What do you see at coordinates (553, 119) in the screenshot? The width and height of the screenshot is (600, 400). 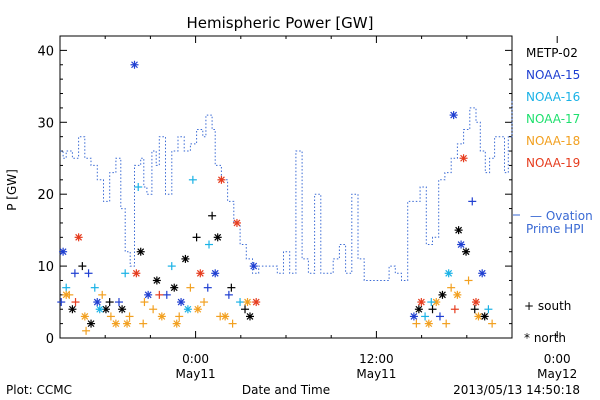 I see `legend-satellite-noaa-17: NOAA-17` at bounding box center [553, 119].